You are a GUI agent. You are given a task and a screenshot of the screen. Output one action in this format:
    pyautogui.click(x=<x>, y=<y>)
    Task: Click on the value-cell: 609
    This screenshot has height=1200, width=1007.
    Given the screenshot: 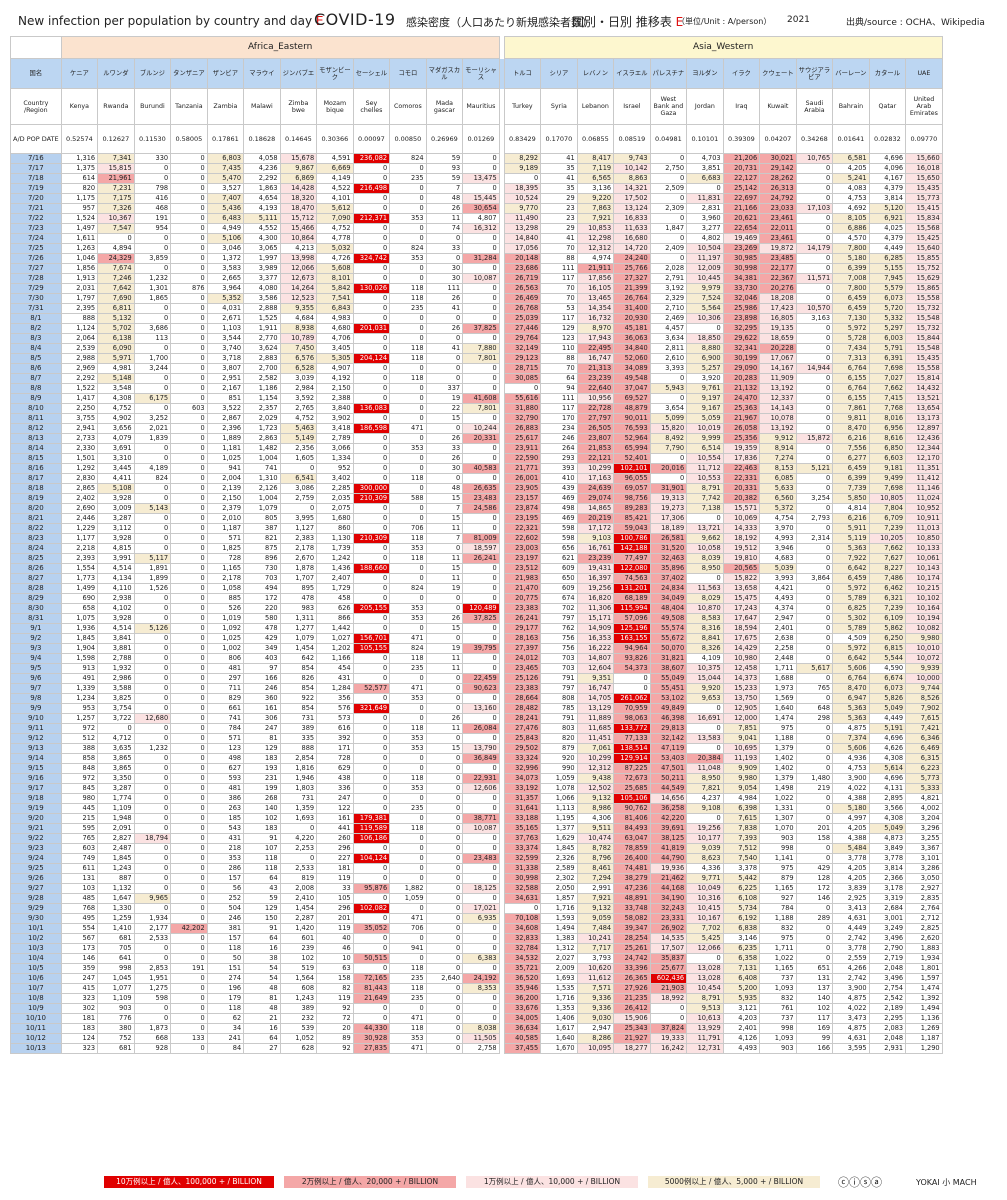 What is the action you would take?
    pyautogui.click(x=559, y=568)
    